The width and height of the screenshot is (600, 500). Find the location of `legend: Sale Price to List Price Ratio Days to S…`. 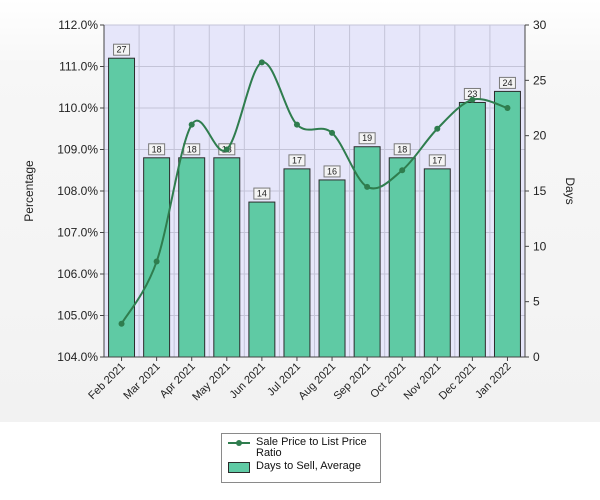

legend: Sale Price to List Price Ratio Days to S… is located at coordinates (301, 458).